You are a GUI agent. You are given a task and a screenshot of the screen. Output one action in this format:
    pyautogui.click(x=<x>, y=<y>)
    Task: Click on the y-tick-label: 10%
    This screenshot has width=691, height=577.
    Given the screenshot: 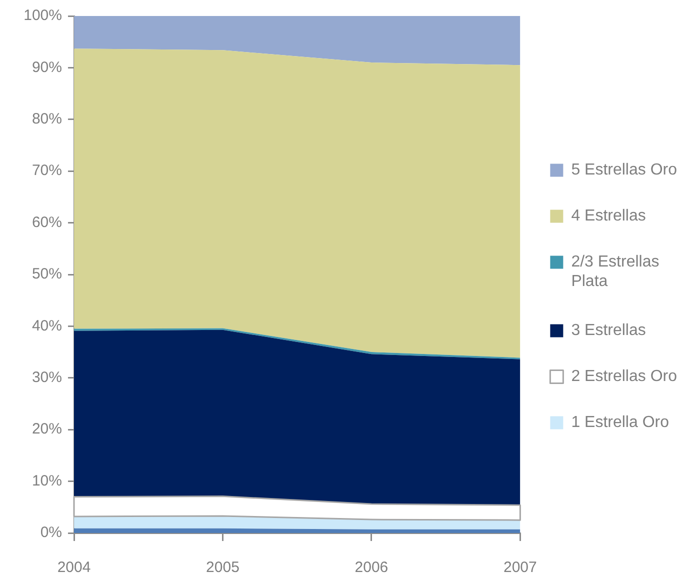 What is the action you would take?
    pyautogui.click(x=47, y=481)
    